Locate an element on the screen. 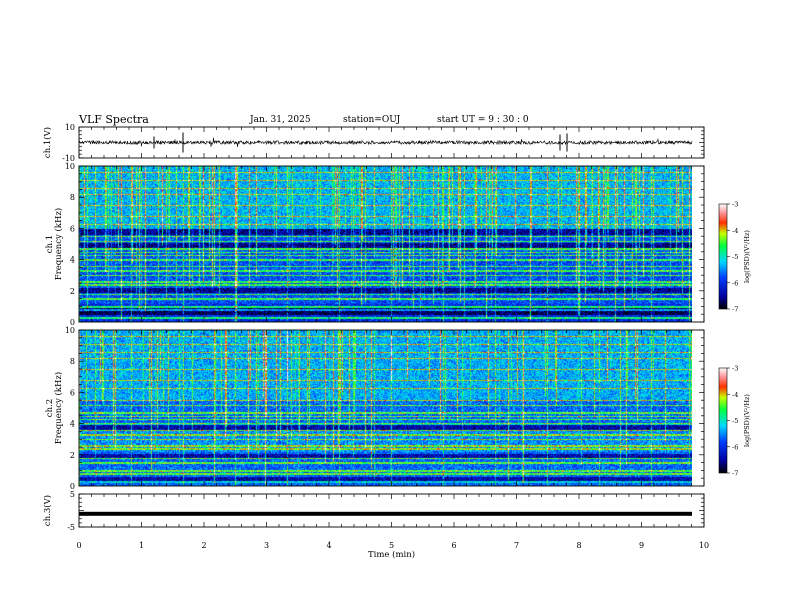  ch2-spectrogram-colorbar-ticklabel: -3 is located at coordinates (735, 369).